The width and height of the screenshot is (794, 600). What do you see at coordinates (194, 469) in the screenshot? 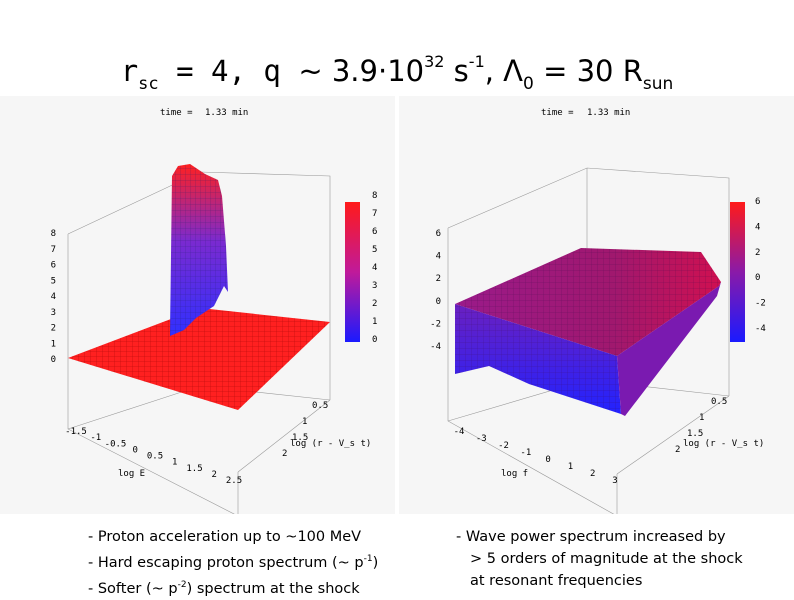
I see `left-x-axis-tick: 1.5` at bounding box center [194, 469].